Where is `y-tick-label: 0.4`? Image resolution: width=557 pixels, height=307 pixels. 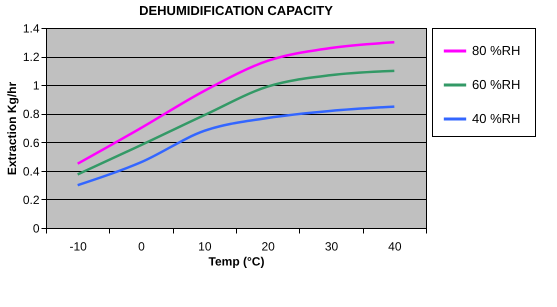 y-tick-label: 0.4 is located at coordinates (31, 171).